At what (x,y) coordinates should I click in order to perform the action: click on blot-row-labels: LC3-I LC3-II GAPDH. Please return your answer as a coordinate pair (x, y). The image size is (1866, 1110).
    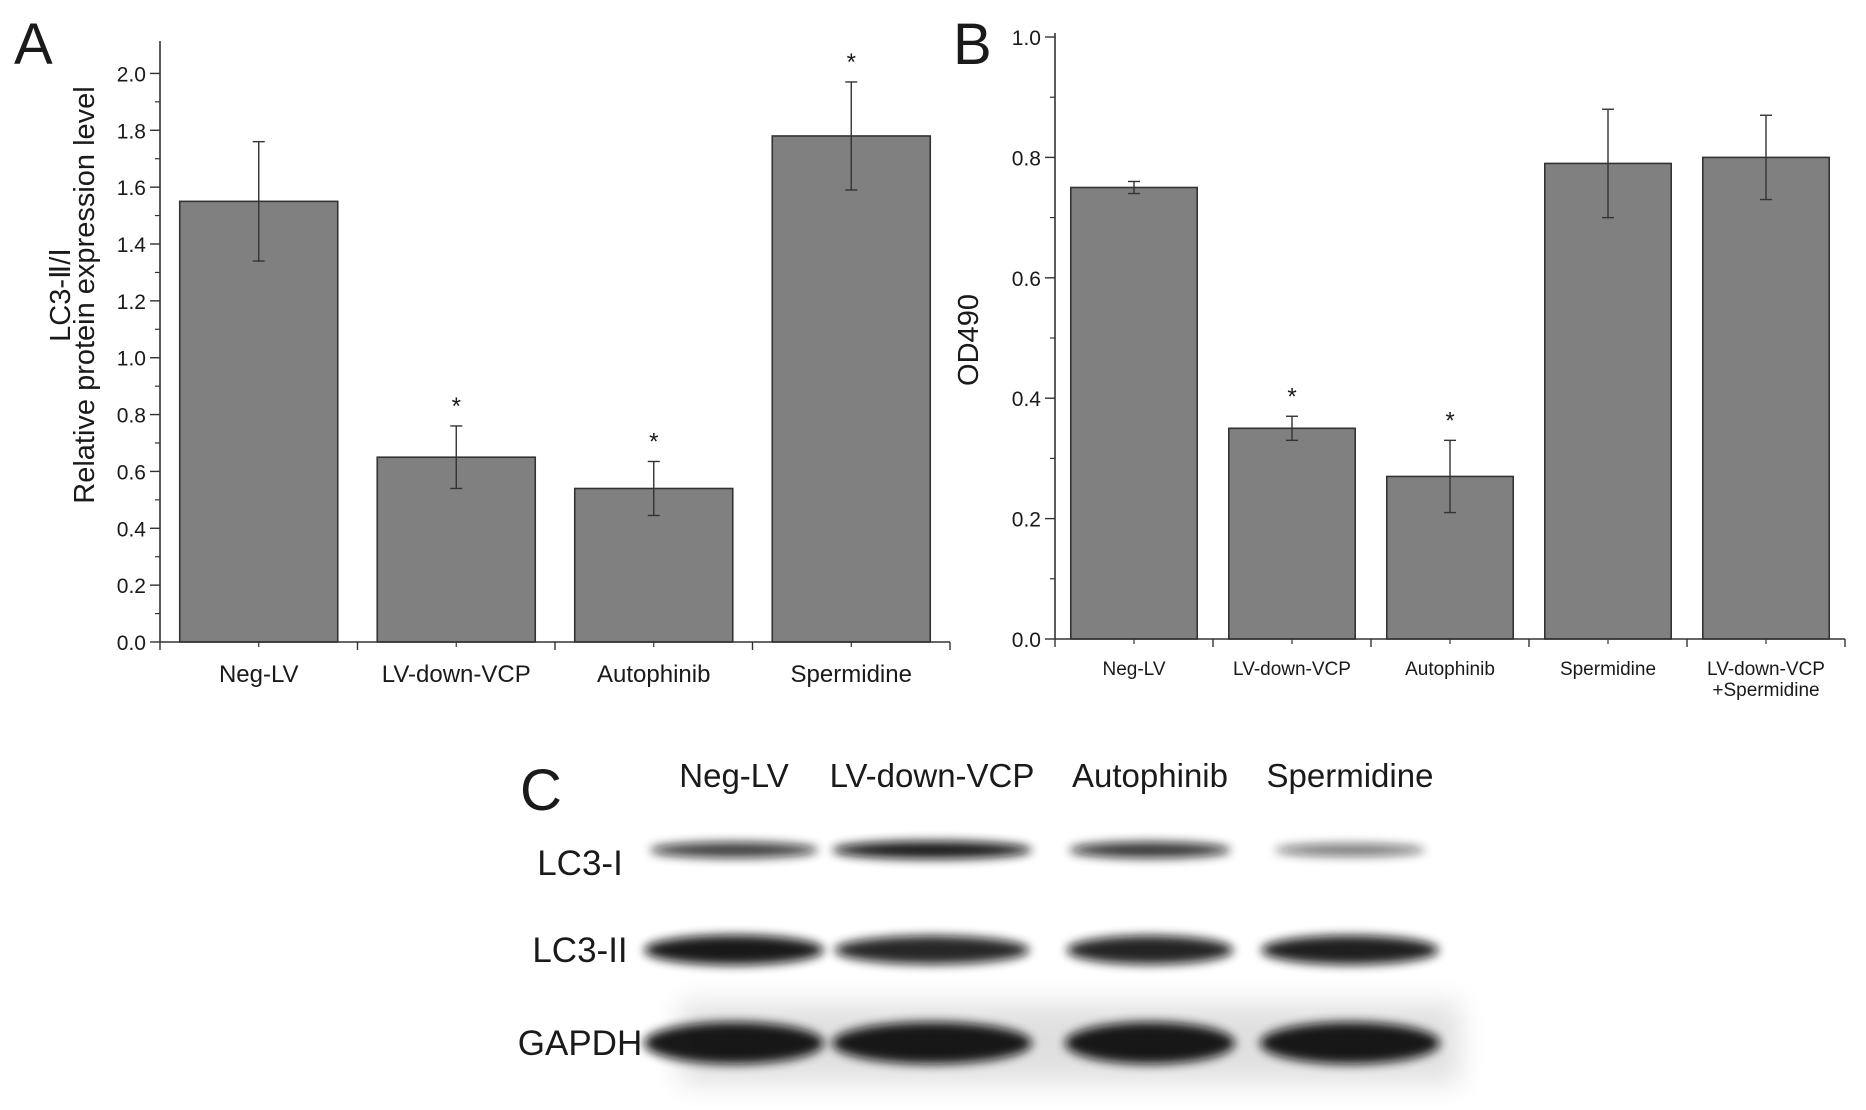
    Looking at the image, I should click on (580, 953).